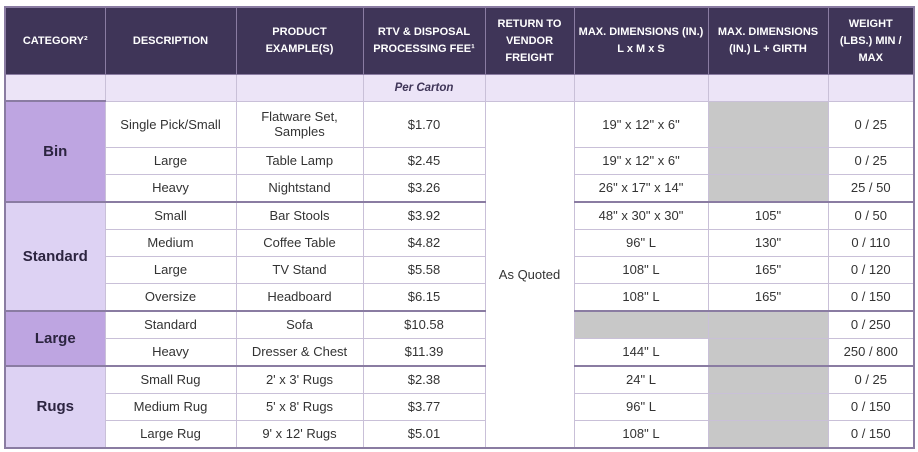 The height and width of the screenshot is (452, 918). I want to click on header-weight: WEIGHT (LBS.) MIN / MAX, so click(871, 40).